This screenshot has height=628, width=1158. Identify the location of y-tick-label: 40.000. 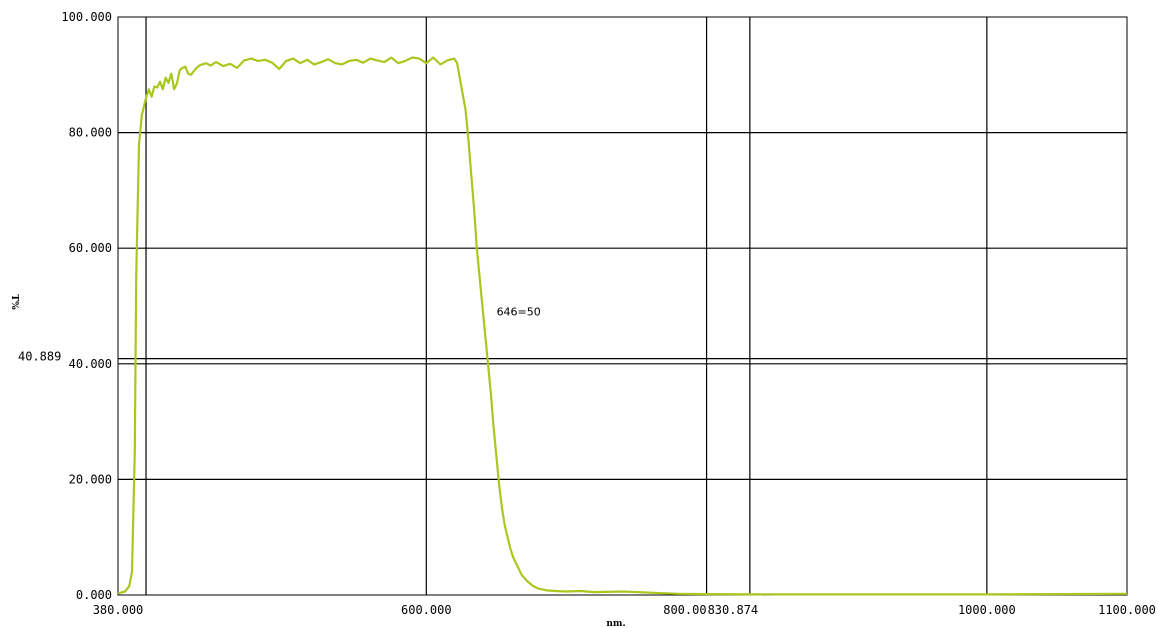
(90, 364).